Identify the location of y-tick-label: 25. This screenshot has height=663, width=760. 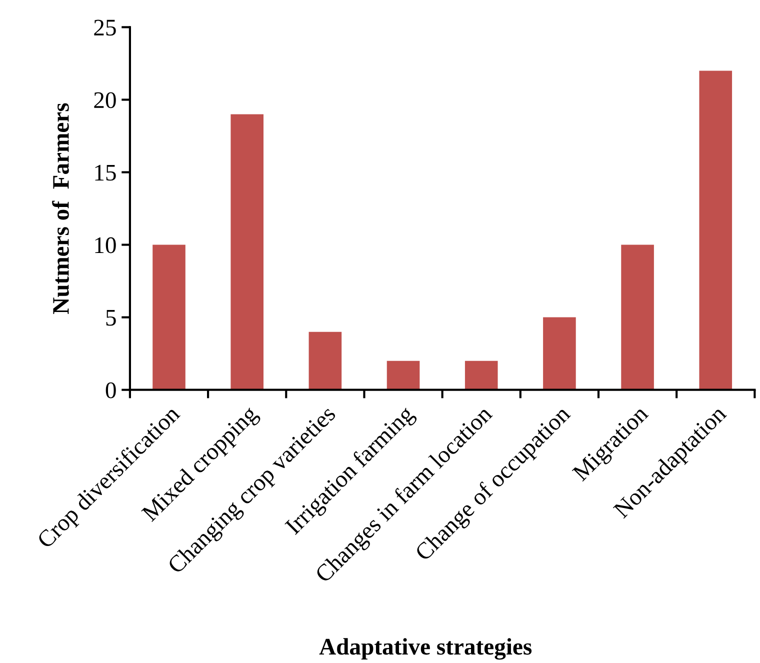
(105, 28).